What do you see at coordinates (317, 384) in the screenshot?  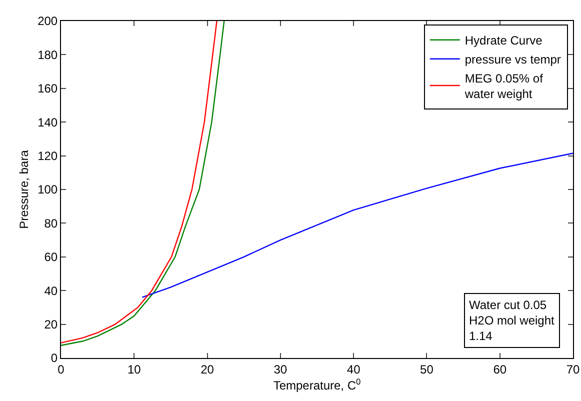 I see `x-axis-title: Temperature, C$^{0}$` at bounding box center [317, 384].